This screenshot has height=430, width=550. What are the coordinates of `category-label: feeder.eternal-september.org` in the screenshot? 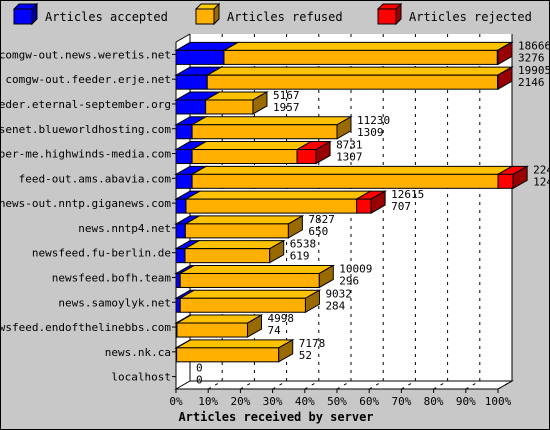 It's located at (85, 104).